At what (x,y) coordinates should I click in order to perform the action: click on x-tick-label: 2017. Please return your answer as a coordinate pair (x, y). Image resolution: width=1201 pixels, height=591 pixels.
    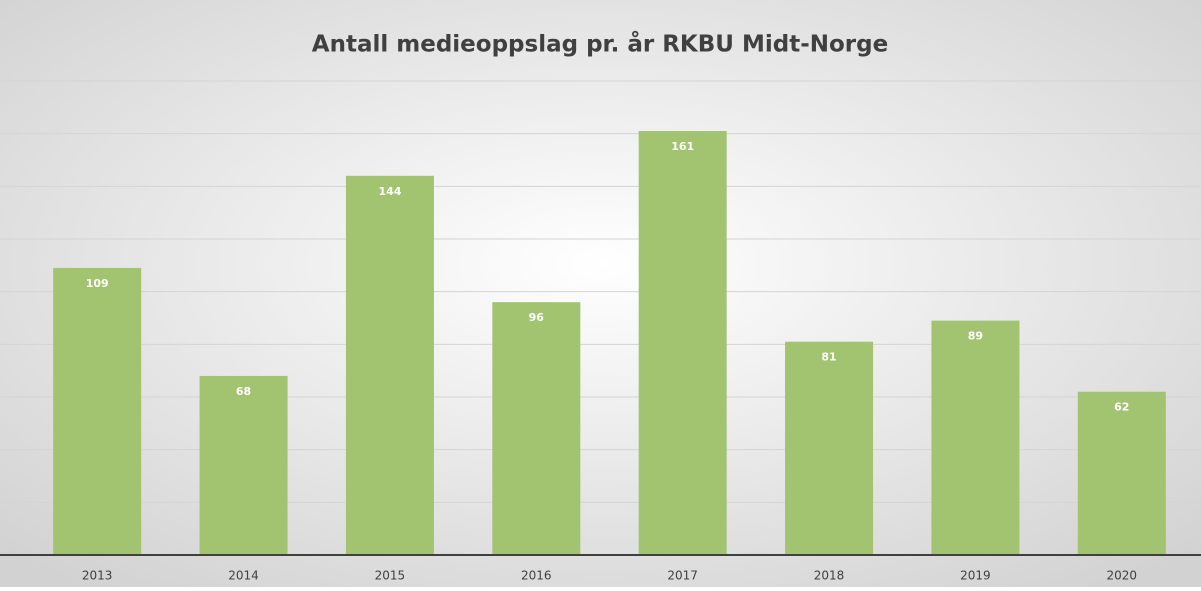
    Looking at the image, I should click on (682, 576).